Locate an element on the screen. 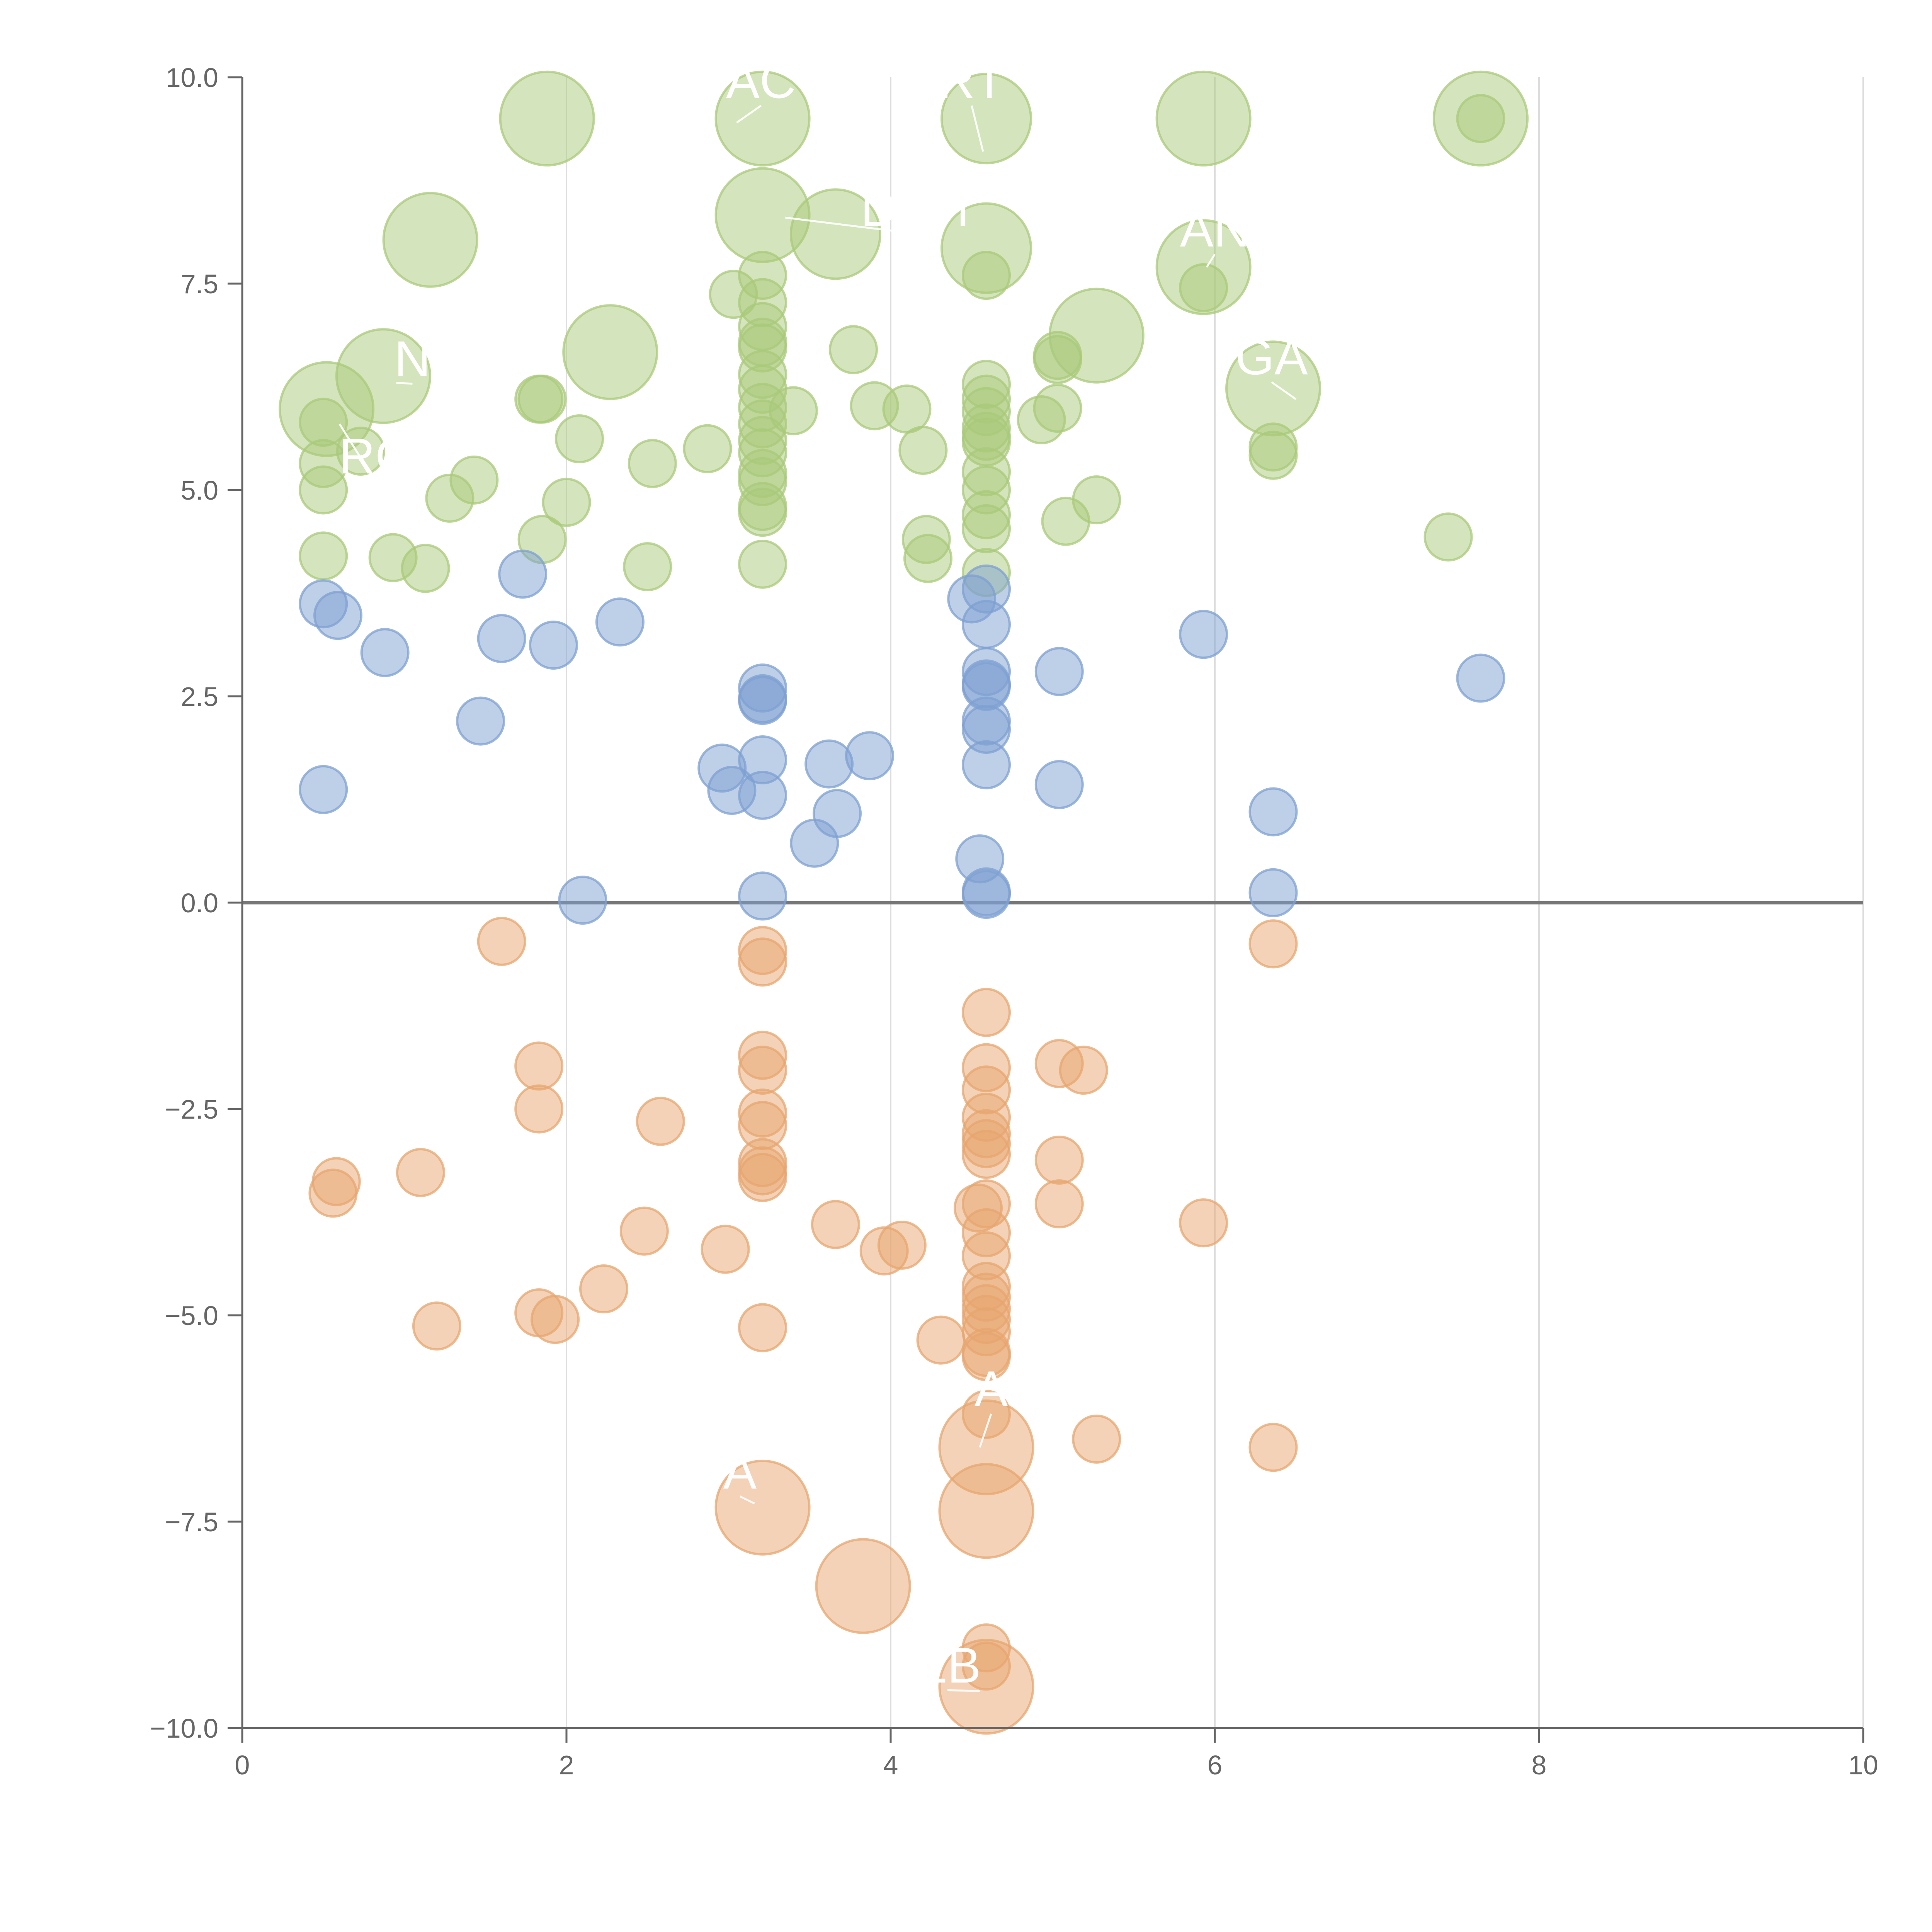 The image size is (1932, 1932). point-label: AN is located at coordinates (1215, 229).